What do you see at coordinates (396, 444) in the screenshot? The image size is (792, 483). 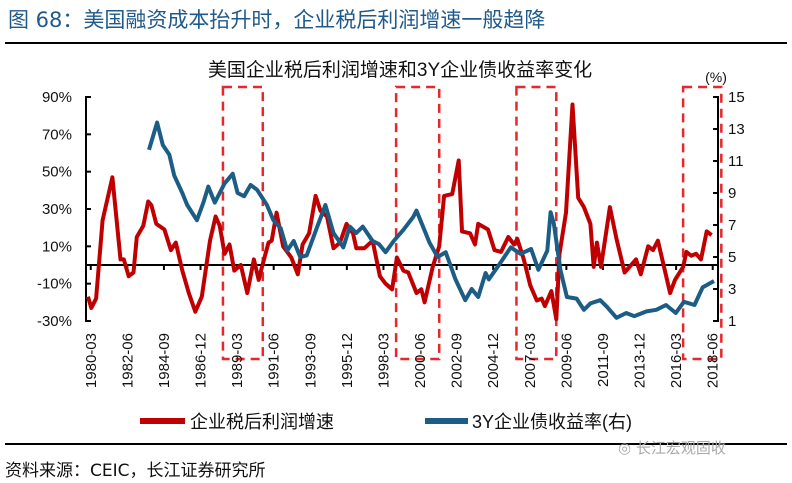 I see `bottom-rule` at bounding box center [396, 444].